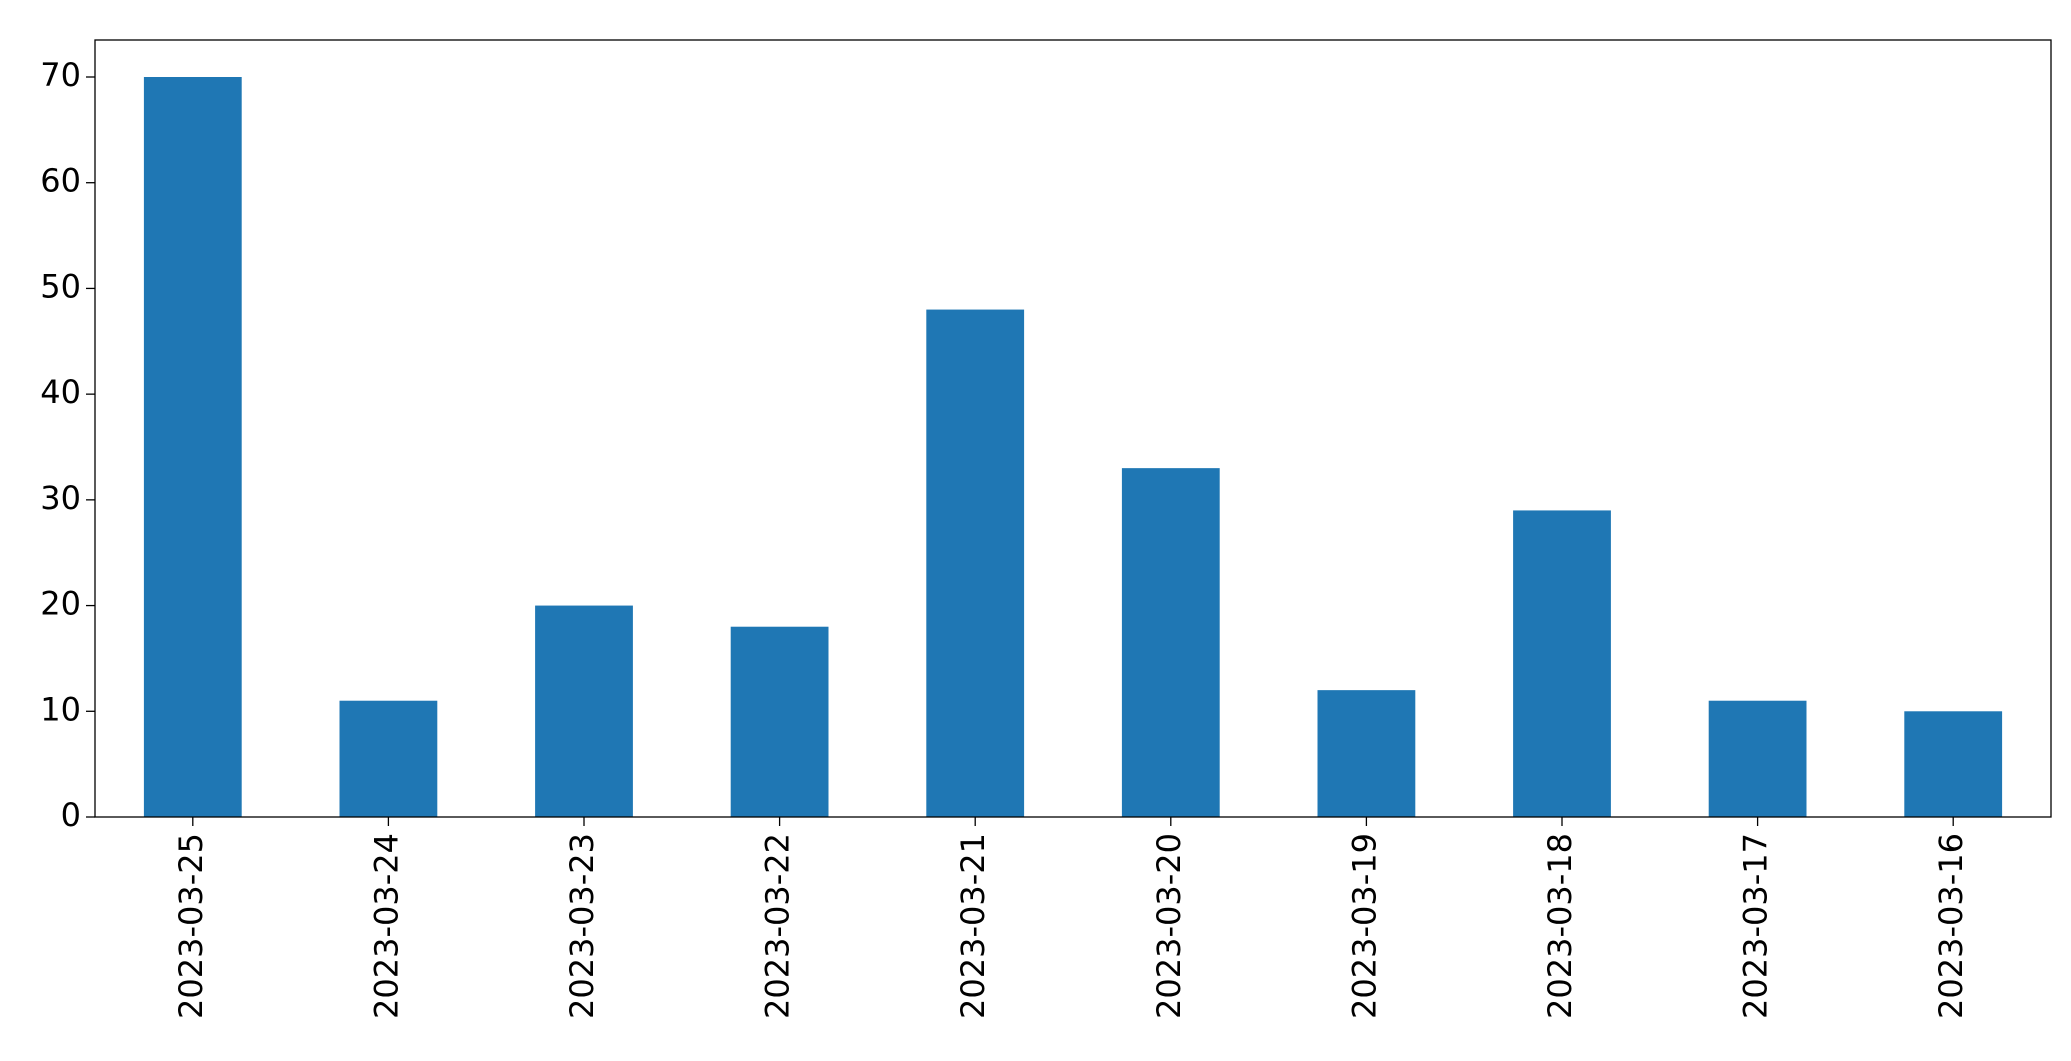 This screenshot has width=2071, height=1061. What do you see at coordinates (60, 604) in the screenshot?
I see `y-tick-label: 20` at bounding box center [60, 604].